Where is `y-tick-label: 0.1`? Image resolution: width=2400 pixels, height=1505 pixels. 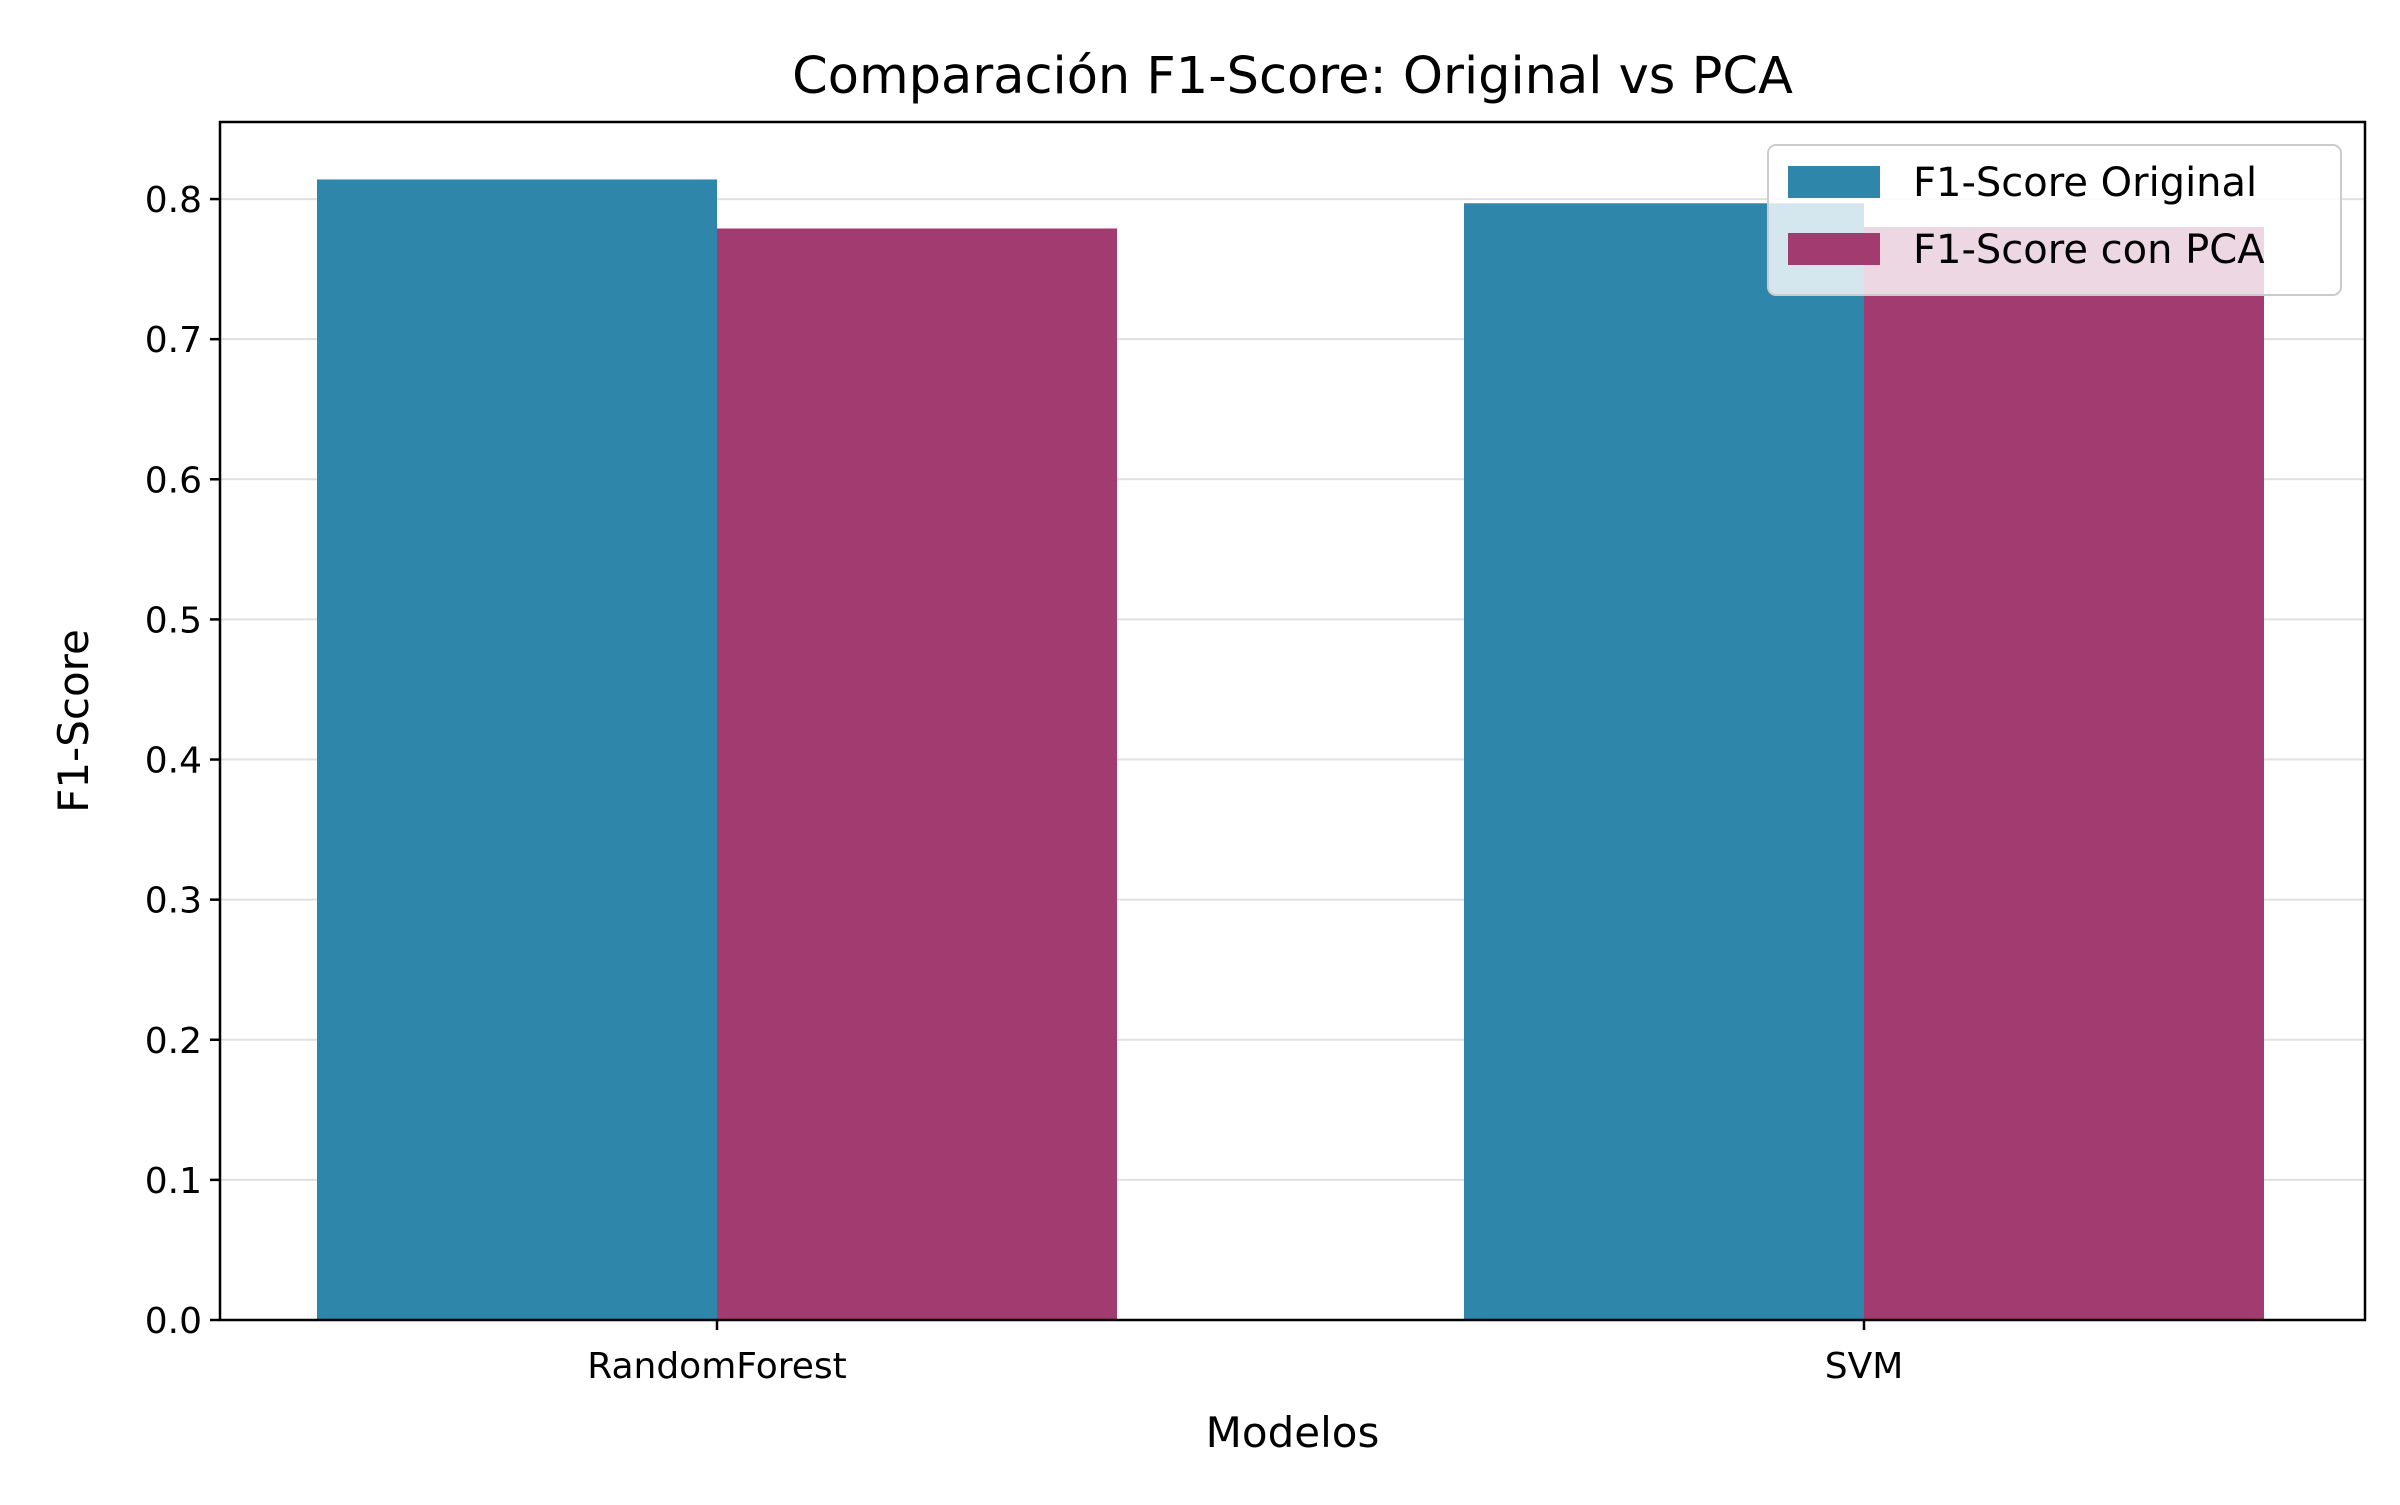
y-tick-label: 0.1 is located at coordinates (173, 1181).